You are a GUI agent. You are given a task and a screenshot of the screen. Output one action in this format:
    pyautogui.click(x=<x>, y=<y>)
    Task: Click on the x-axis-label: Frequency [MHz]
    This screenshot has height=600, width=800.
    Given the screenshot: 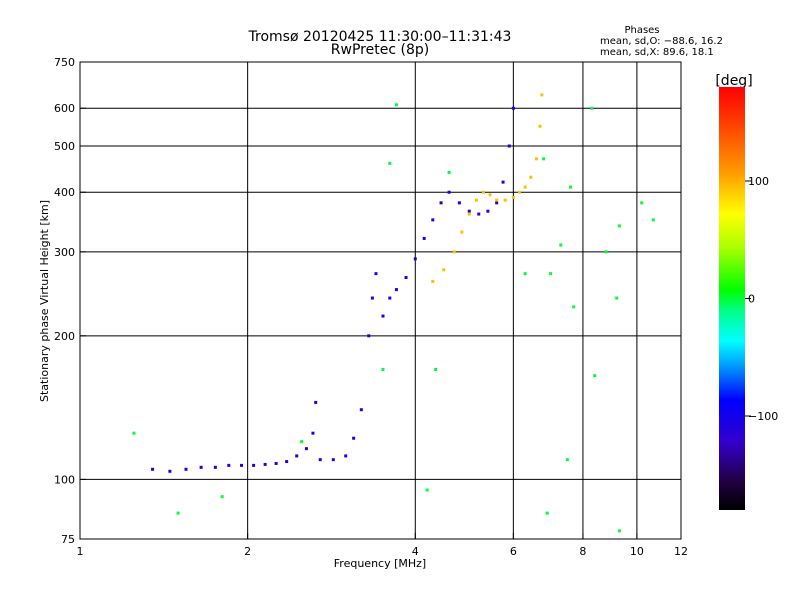 What is the action you would take?
    pyautogui.click(x=380, y=563)
    